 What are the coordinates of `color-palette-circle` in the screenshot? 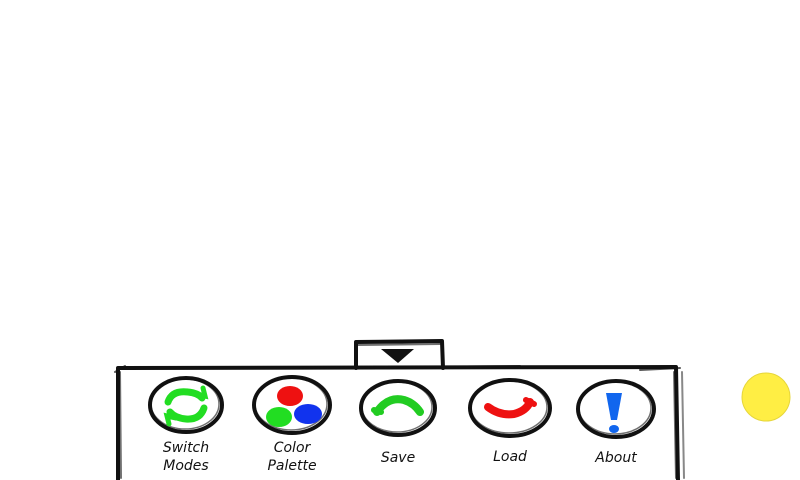 It's located at (292, 405).